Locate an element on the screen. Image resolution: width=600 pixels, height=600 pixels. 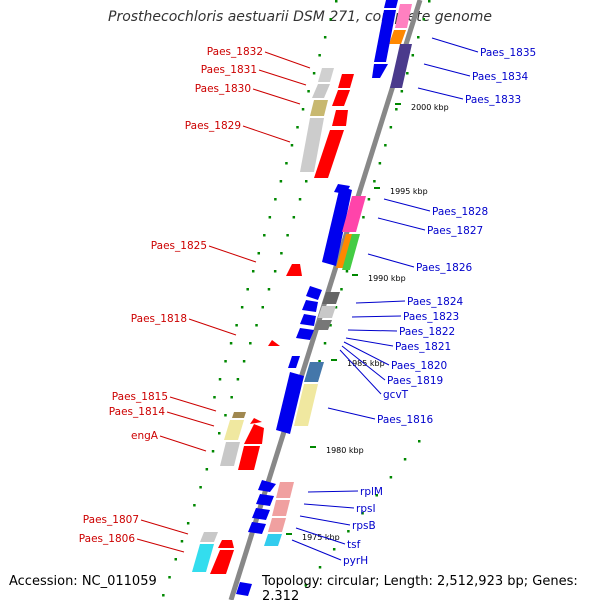
gene-label: engA is located at coordinates (145, 436).